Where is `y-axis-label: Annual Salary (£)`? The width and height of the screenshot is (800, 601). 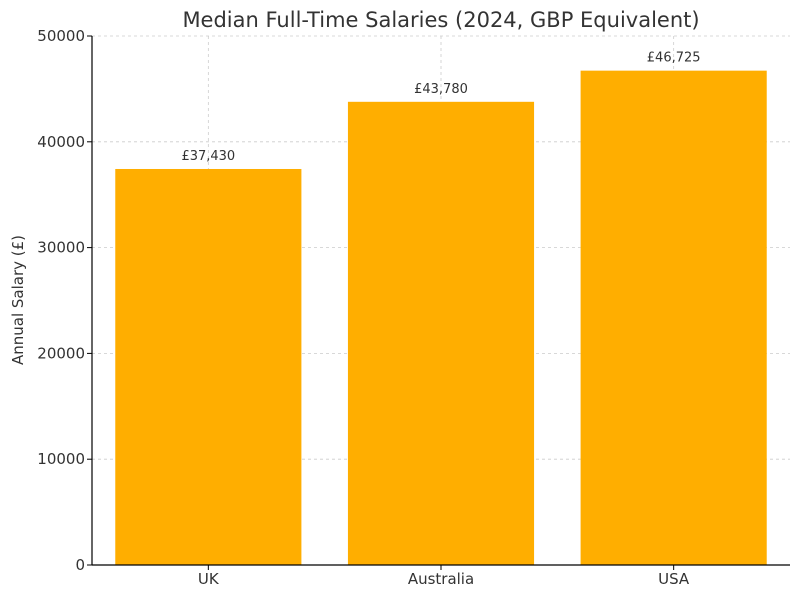 y-axis-label: Annual Salary (£) is located at coordinates (18, 300).